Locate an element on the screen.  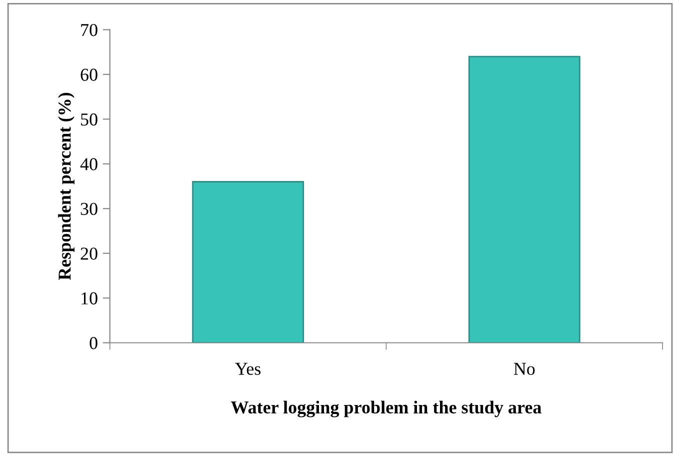
x-tick-label: No is located at coordinates (524, 368).